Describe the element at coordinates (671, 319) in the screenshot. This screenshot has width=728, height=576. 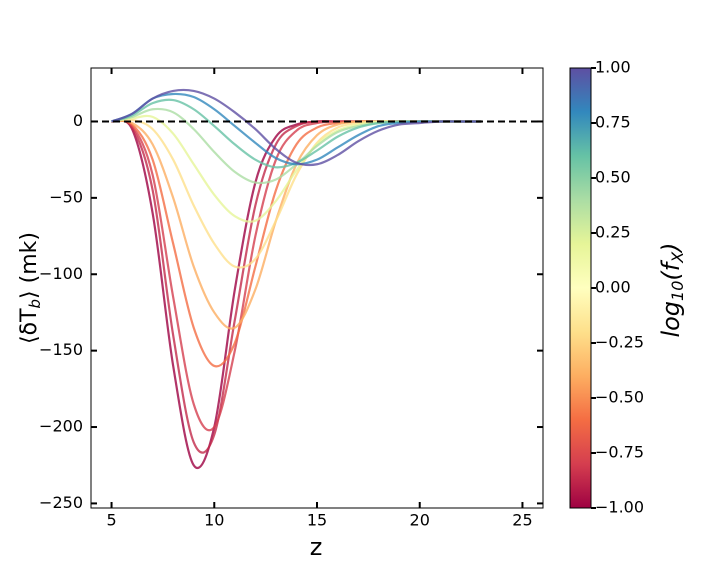
I see `cb-label-main: log` at that location.